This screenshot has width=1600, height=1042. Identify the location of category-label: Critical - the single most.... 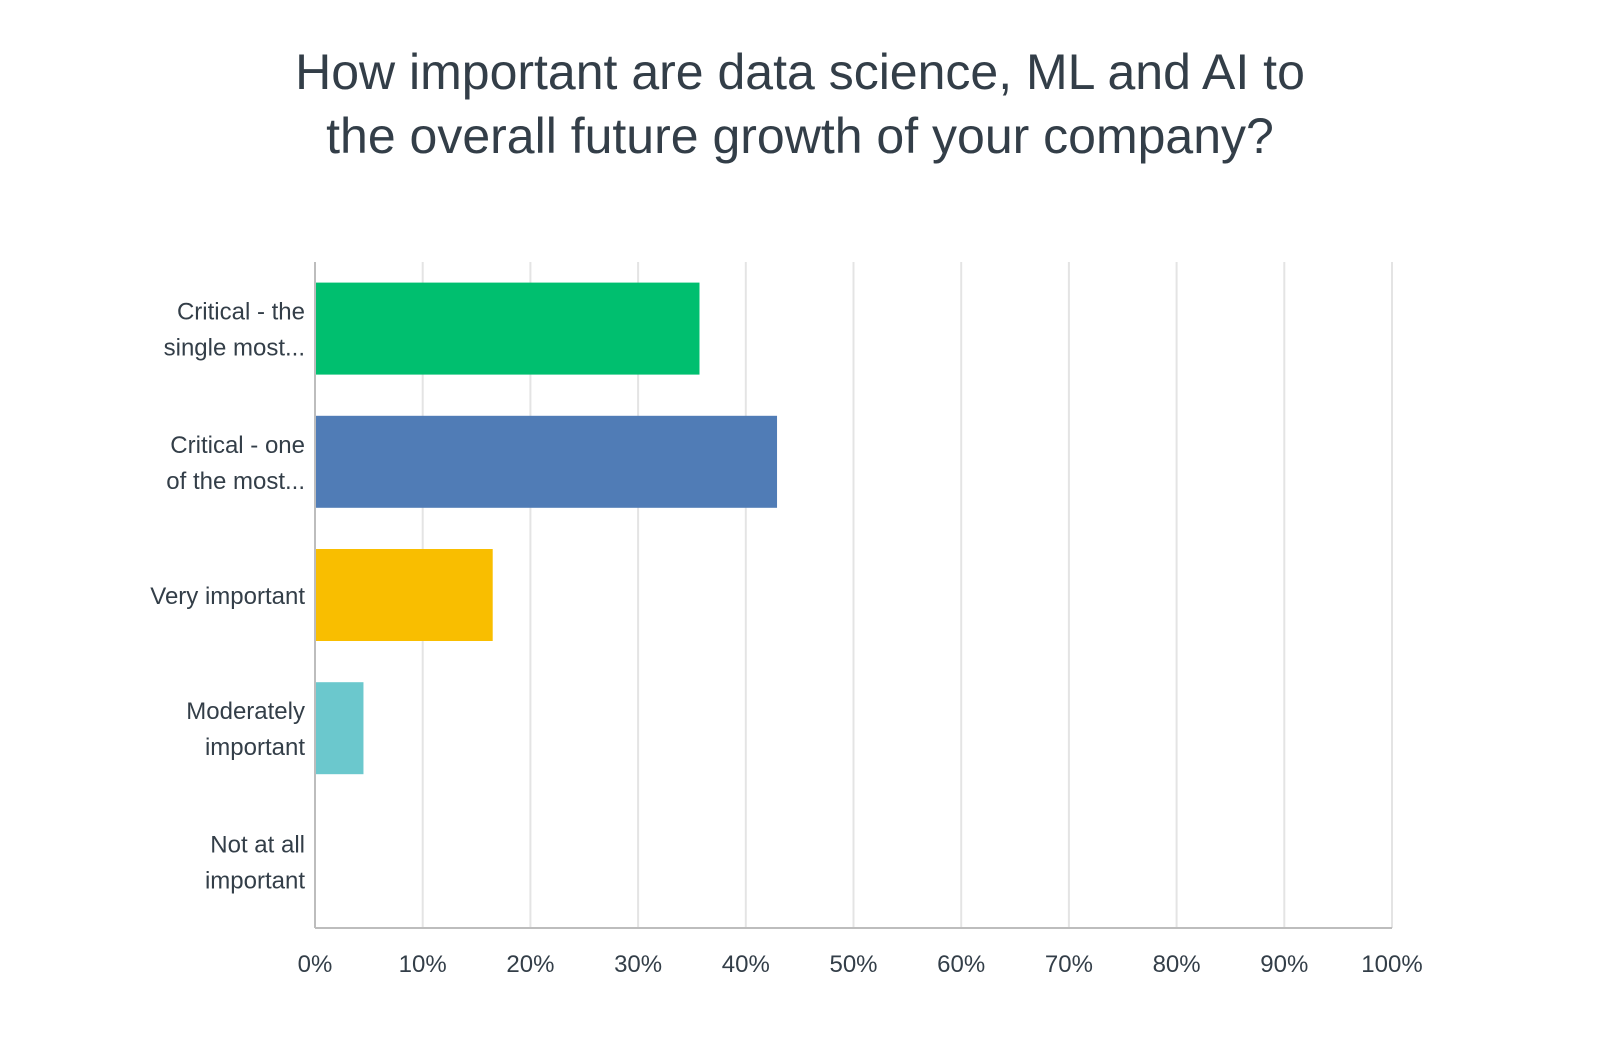
(234, 330).